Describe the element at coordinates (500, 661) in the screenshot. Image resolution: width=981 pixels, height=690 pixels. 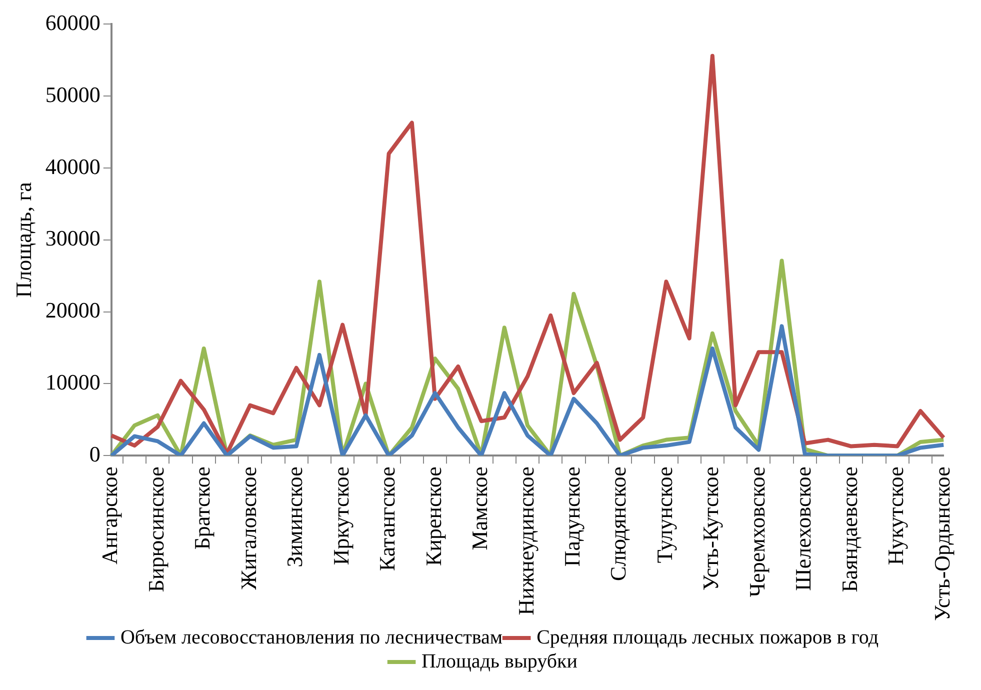
I see `legend-label: Площадь вырубки` at that location.